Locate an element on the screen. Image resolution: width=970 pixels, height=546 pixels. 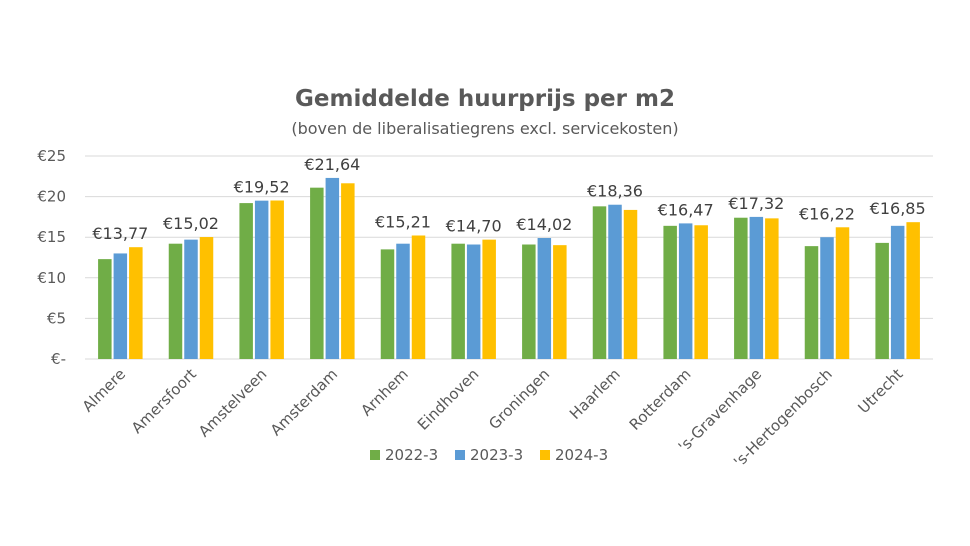
y-tick-label: €- is located at coordinates (58, 359).